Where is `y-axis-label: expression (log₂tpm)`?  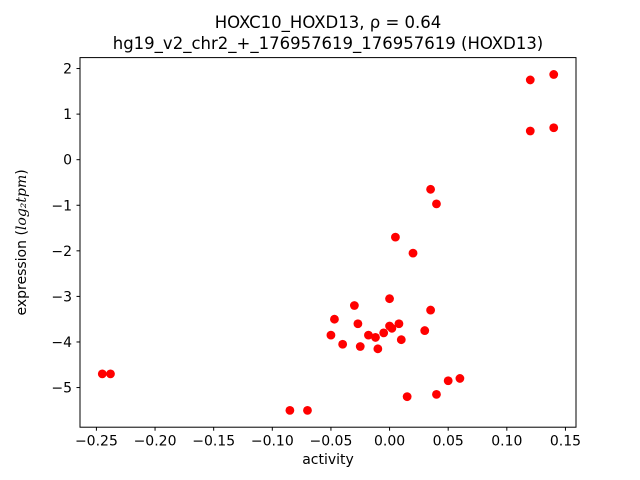
y-axis-label: expression (log₂tpm) is located at coordinates (22, 242).